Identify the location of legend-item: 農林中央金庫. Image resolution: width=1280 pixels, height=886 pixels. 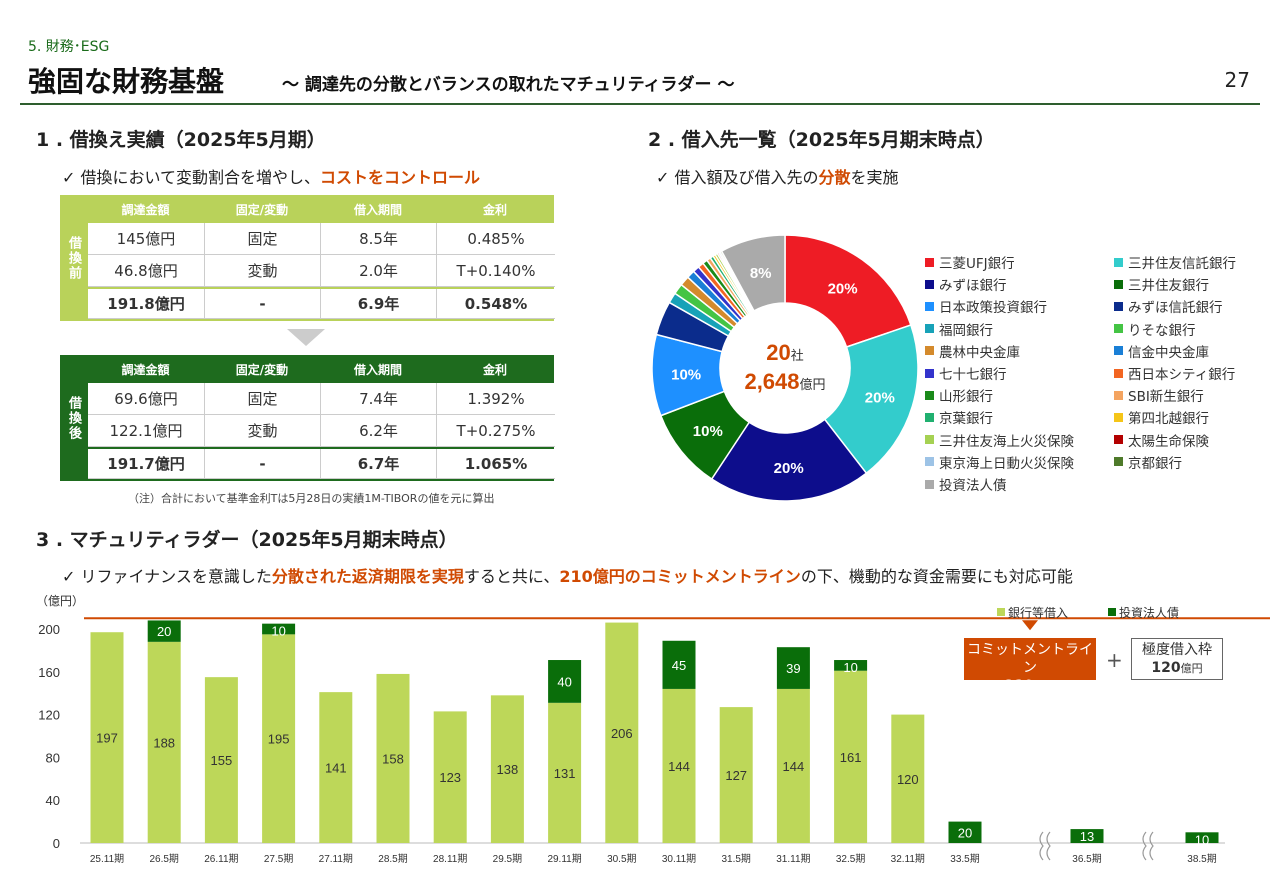
(972, 351).